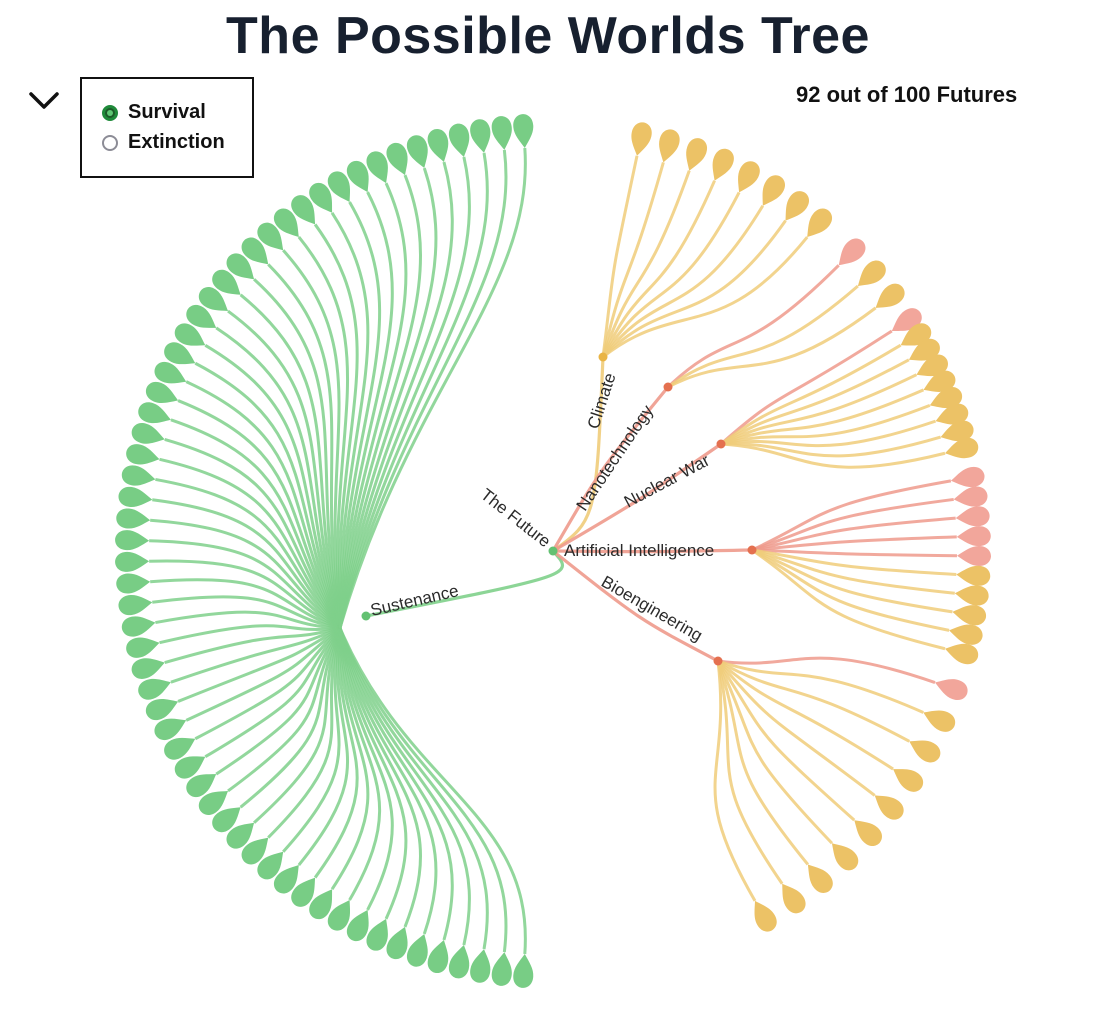  What do you see at coordinates (163, 142) in the screenshot?
I see `legend-option-extinction: Extinction` at bounding box center [163, 142].